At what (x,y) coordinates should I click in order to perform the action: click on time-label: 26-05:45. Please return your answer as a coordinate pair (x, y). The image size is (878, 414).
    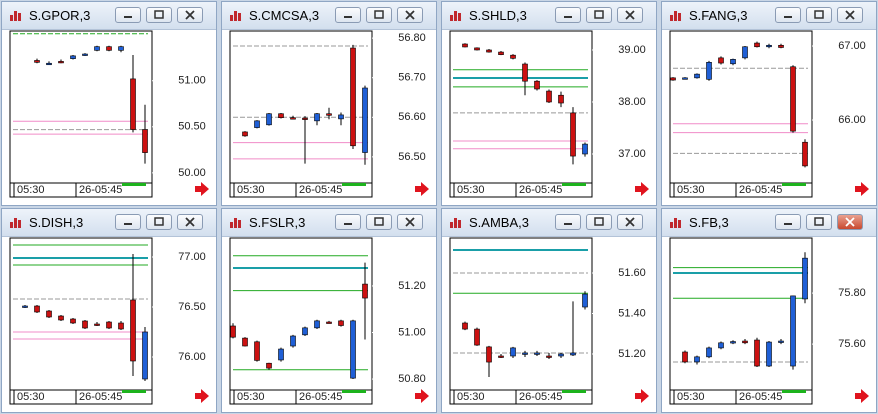
    Looking at the image, I should click on (320, 190).